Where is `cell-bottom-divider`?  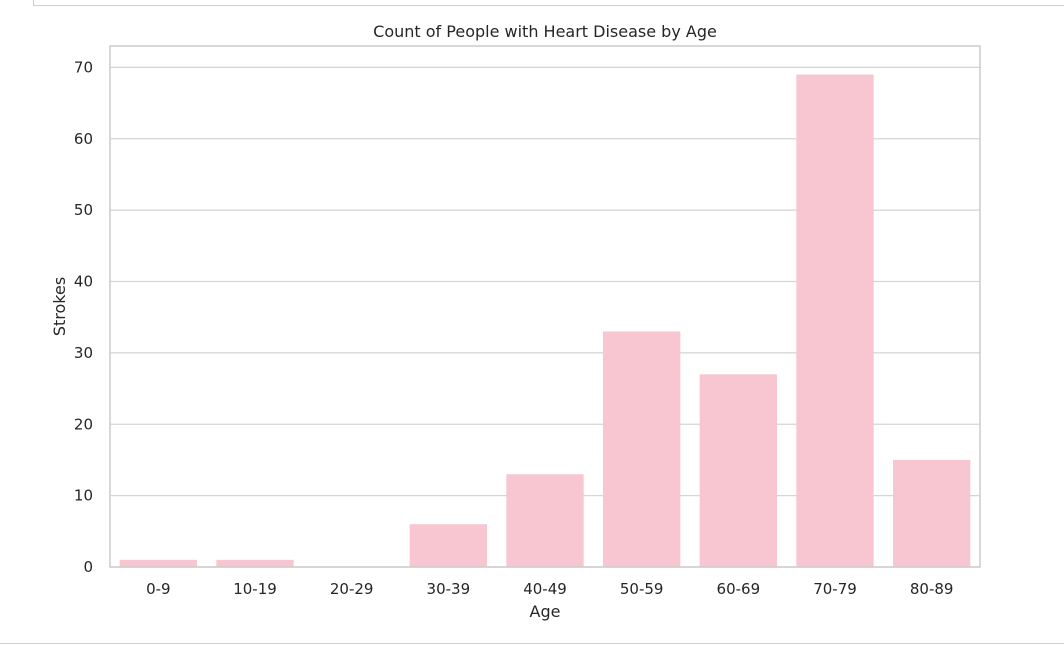 cell-bottom-divider is located at coordinates (532, 643).